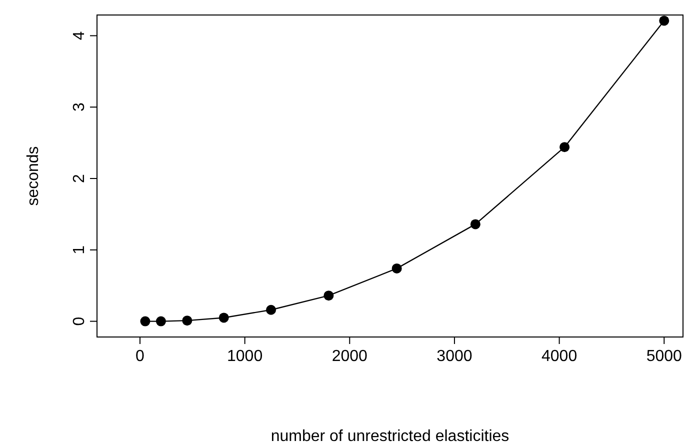 Image resolution: width=694 pixels, height=448 pixels. Describe the element at coordinates (33, 176) in the screenshot. I see `y-axis-title: seconds` at that location.